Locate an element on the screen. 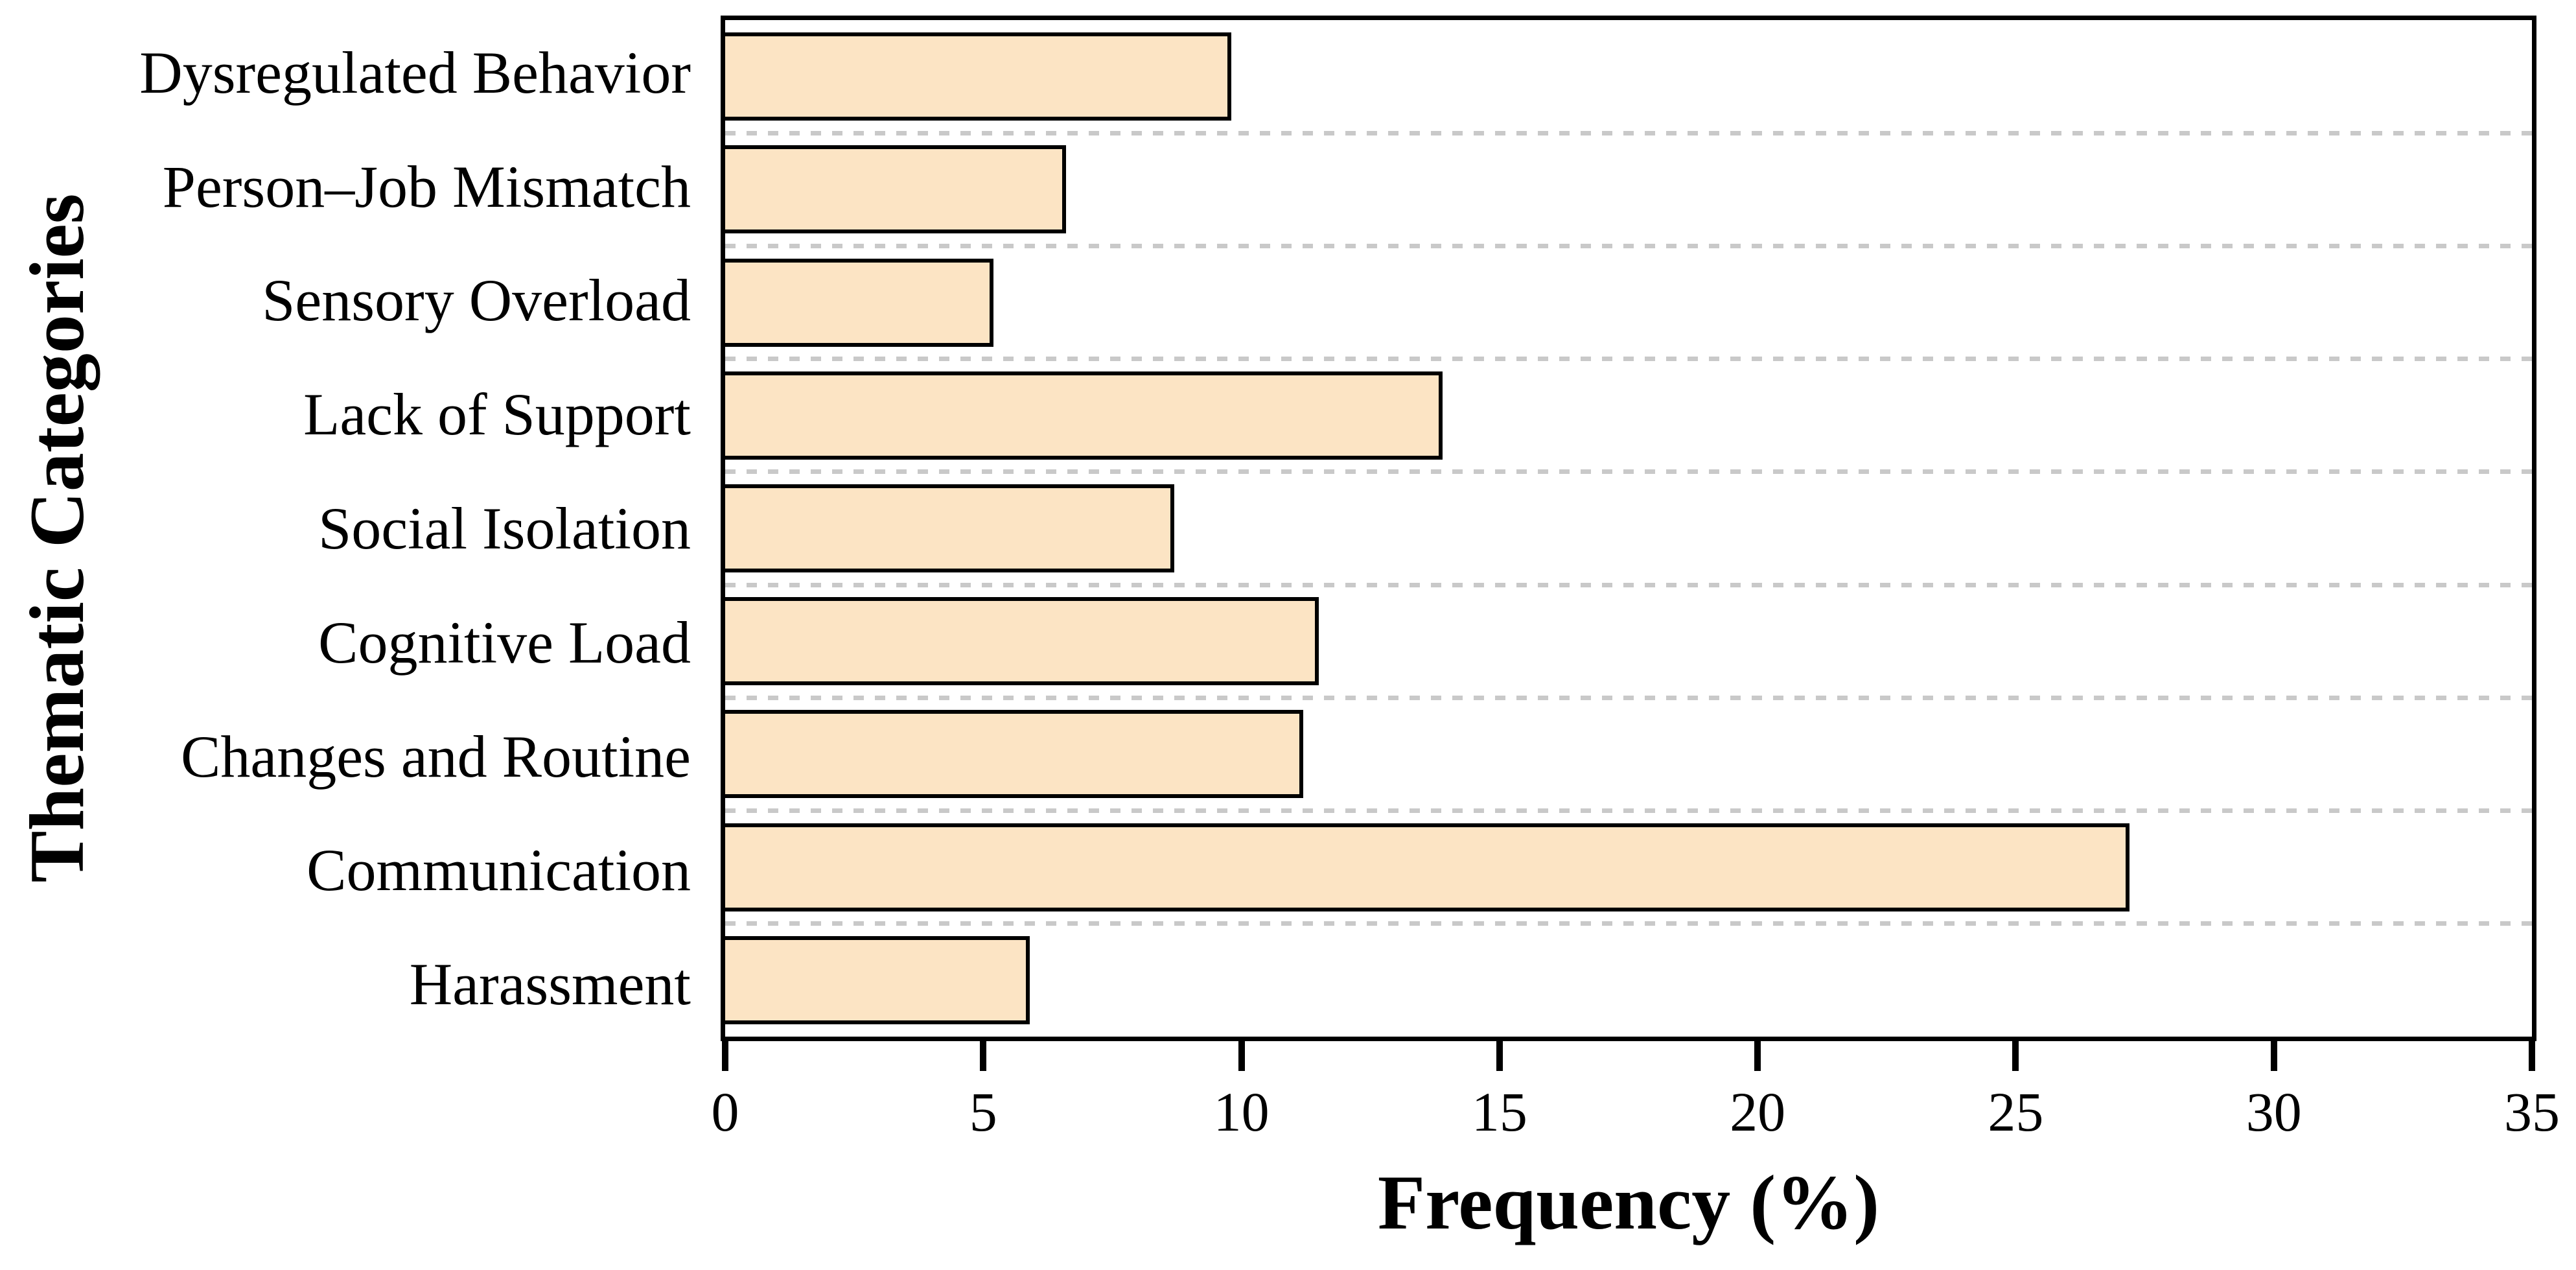 The width and height of the screenshot is (2576, 1270). bar-harassment is located at coordinates (878, 979).